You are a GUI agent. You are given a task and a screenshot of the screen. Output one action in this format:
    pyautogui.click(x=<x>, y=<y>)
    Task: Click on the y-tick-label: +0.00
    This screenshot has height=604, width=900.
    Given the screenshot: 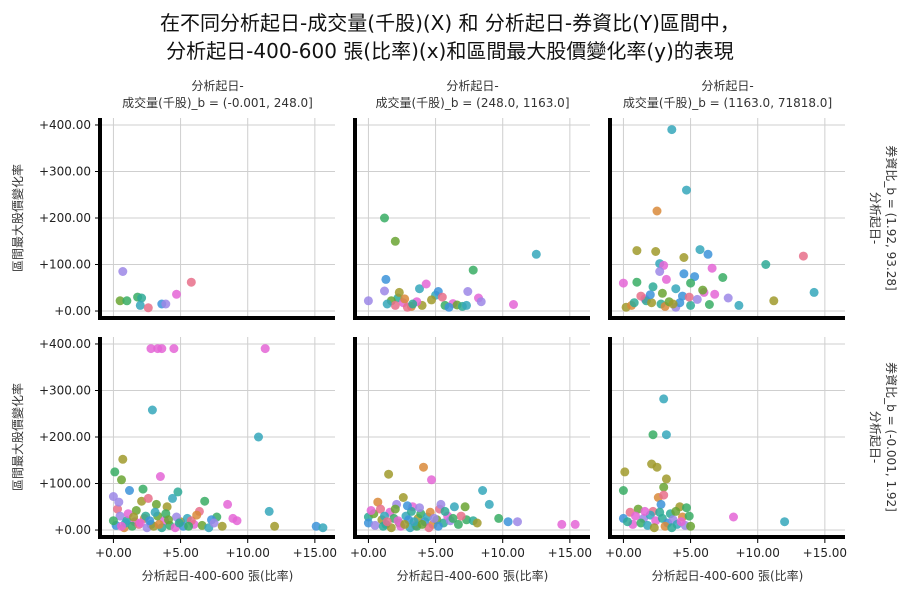 What is the action you would take?
    pyautogui.click(x=72, y=530)
    